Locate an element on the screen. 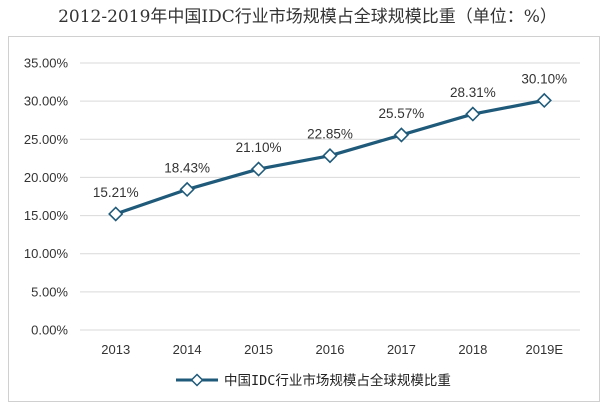 The image size is (615, 412). data-label: 18.43% is located at coordinates (187, 167).